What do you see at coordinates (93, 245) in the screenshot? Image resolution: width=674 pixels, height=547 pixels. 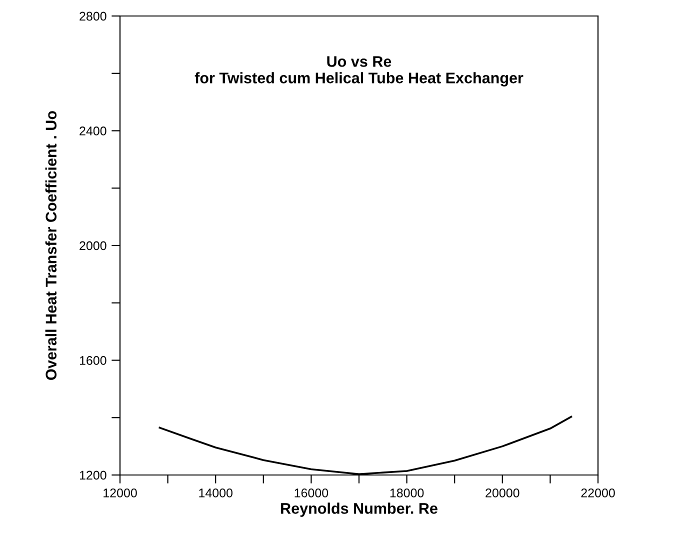 I see `y-tick-label: 2000` at bounding box center [93, 245].